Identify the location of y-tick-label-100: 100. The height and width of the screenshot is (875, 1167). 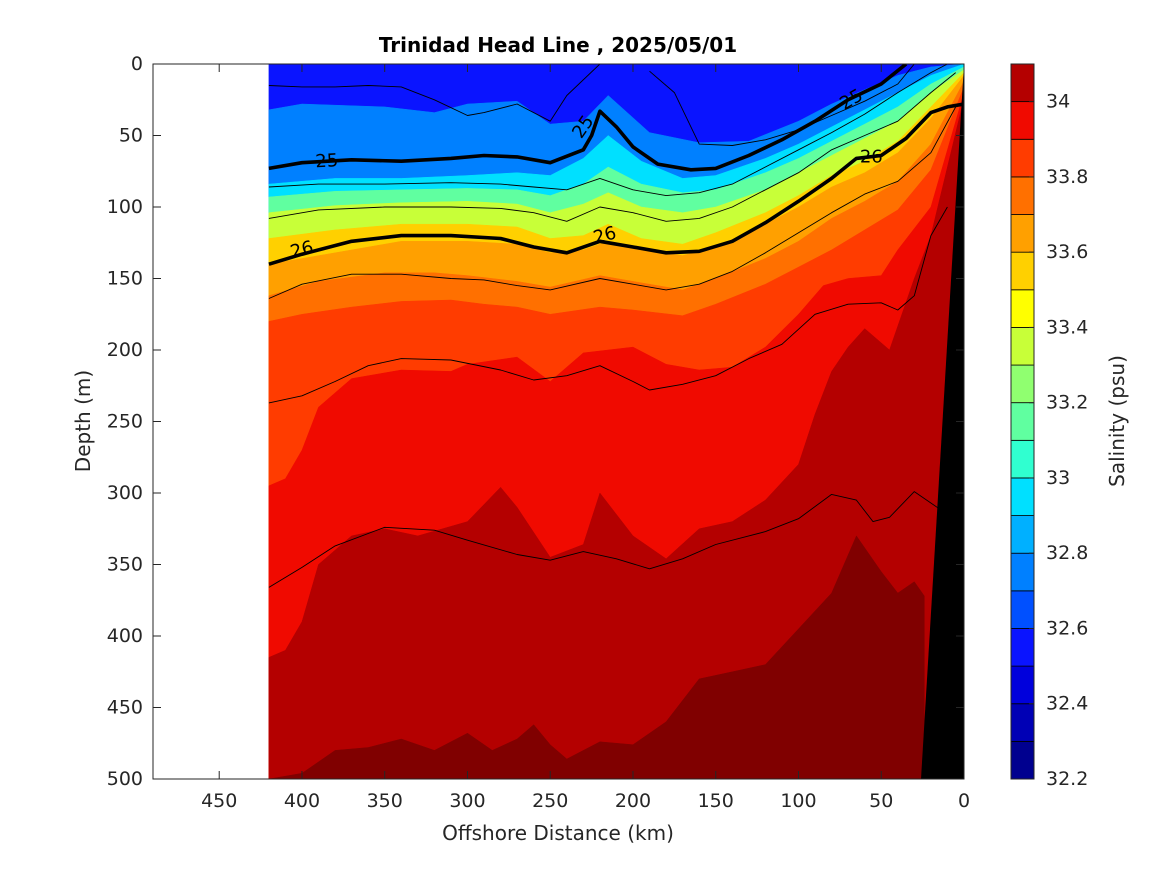
(125, 207).